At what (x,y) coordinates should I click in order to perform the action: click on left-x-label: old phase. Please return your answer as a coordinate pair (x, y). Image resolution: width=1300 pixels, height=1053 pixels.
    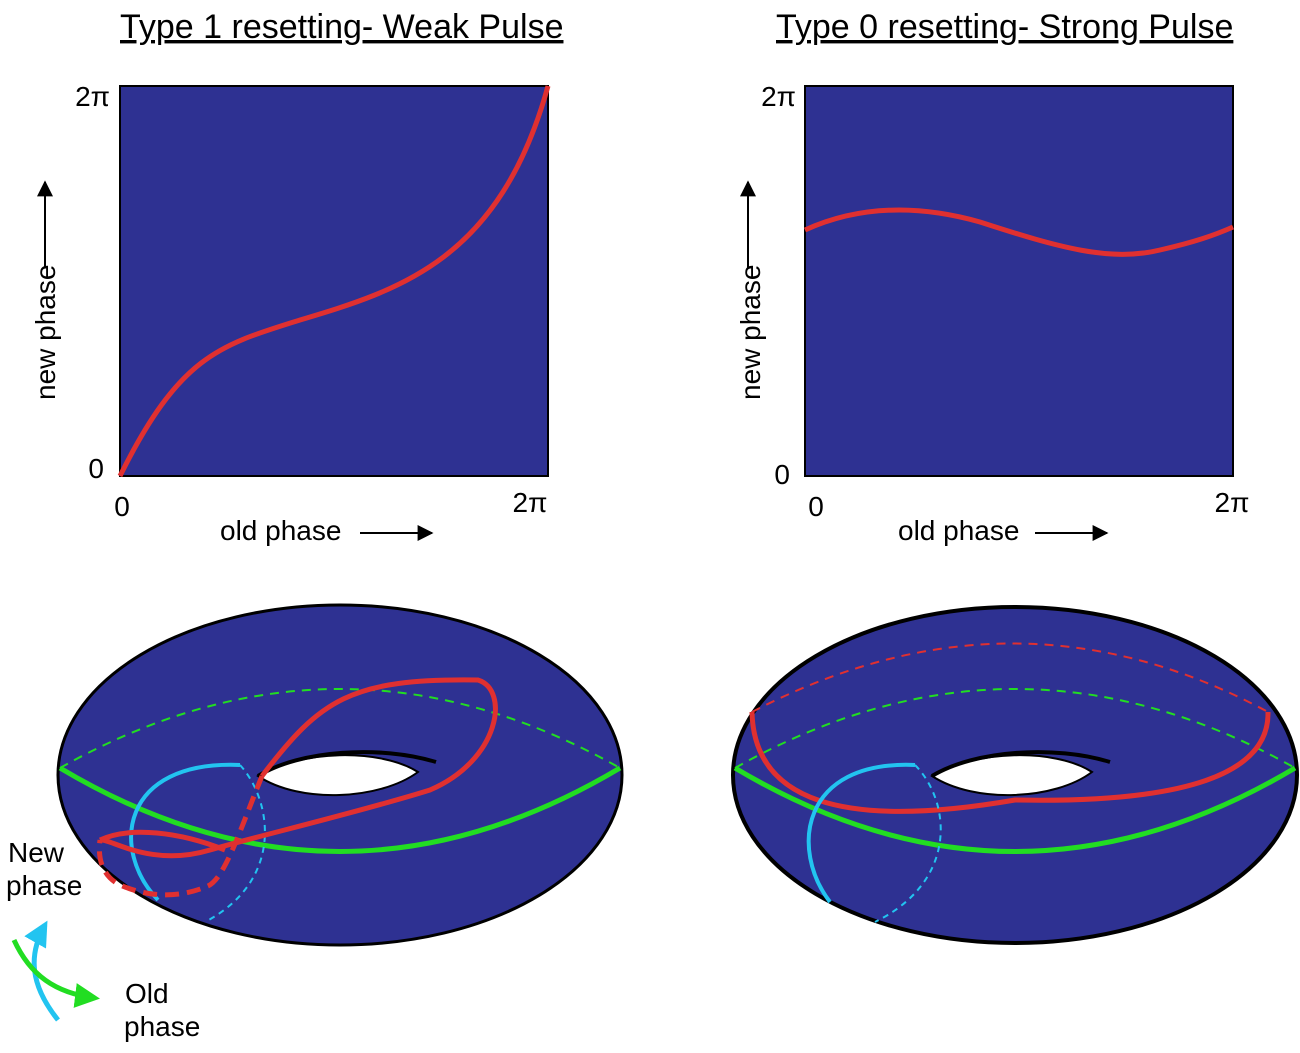
    Looking at the image, I should click on (280, 530).